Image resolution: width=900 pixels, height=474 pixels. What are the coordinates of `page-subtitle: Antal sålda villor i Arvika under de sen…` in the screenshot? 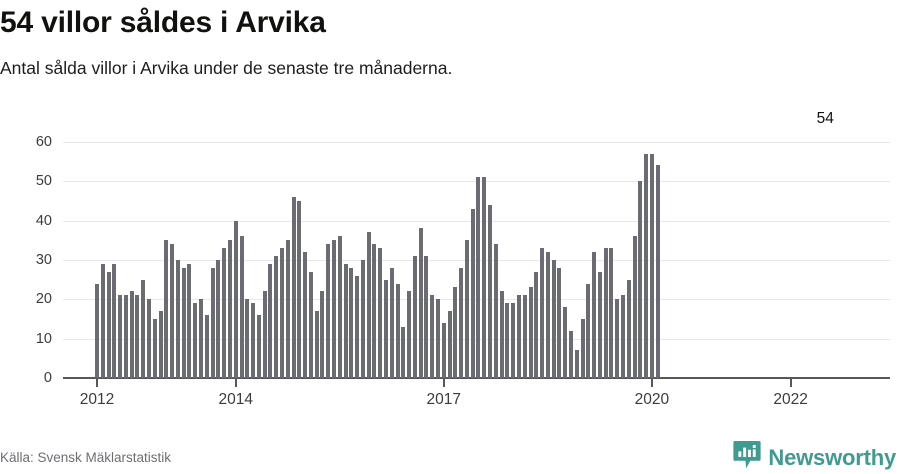 It's located at (226, 68).